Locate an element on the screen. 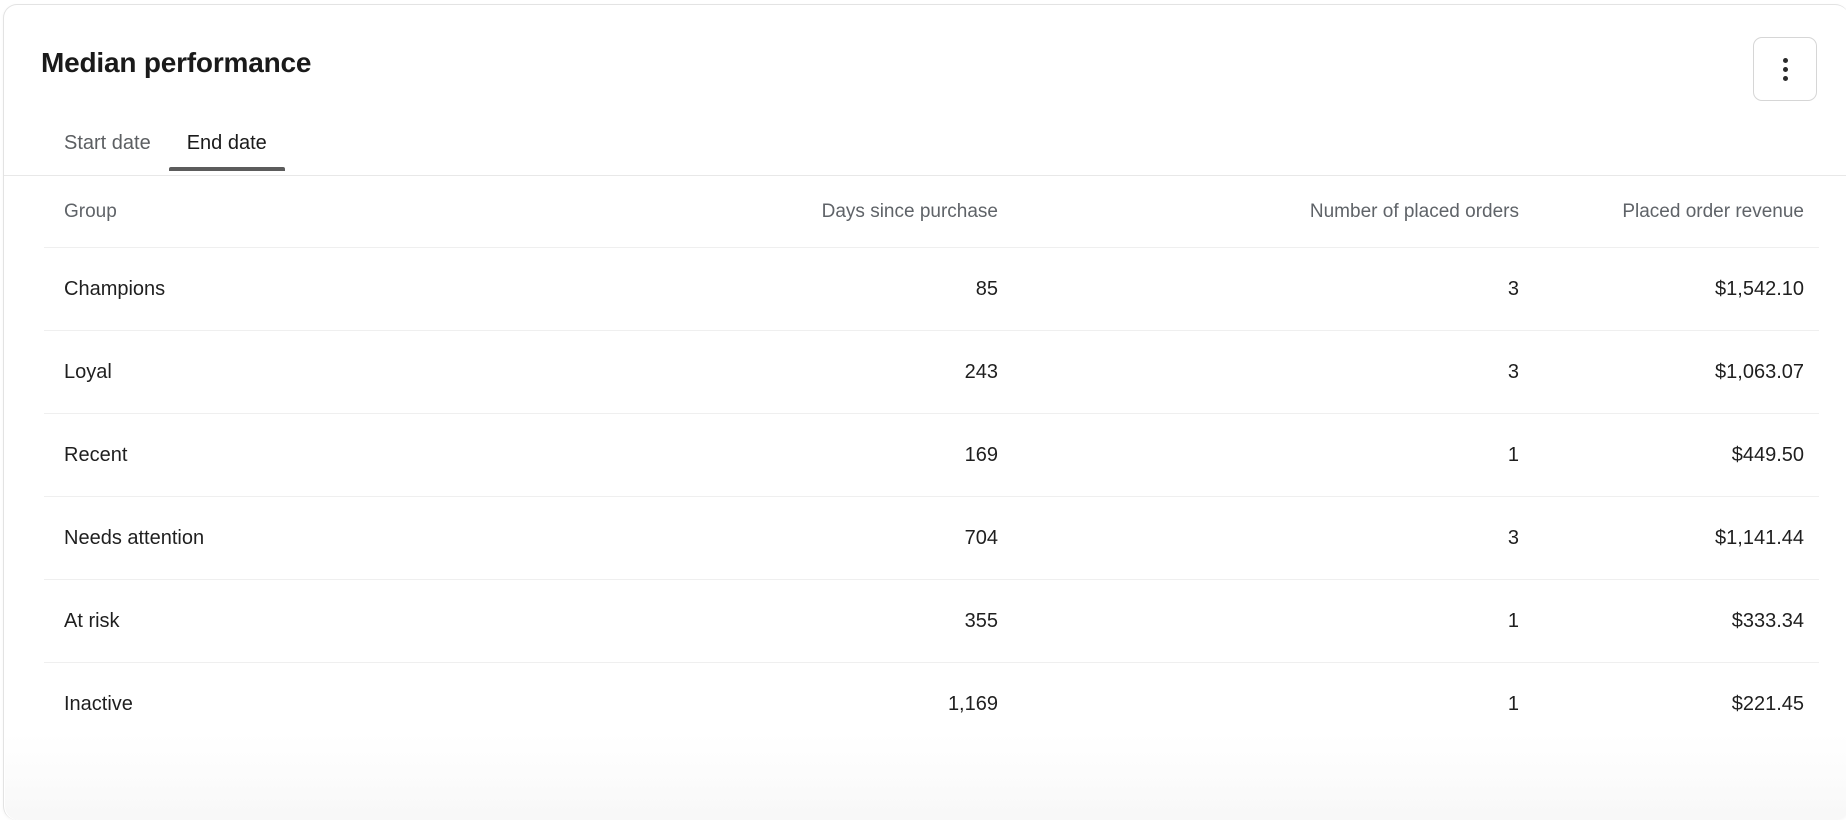  column-header-placed-order-revenue: Placed order revenue is located at coordinates (1713, 212).